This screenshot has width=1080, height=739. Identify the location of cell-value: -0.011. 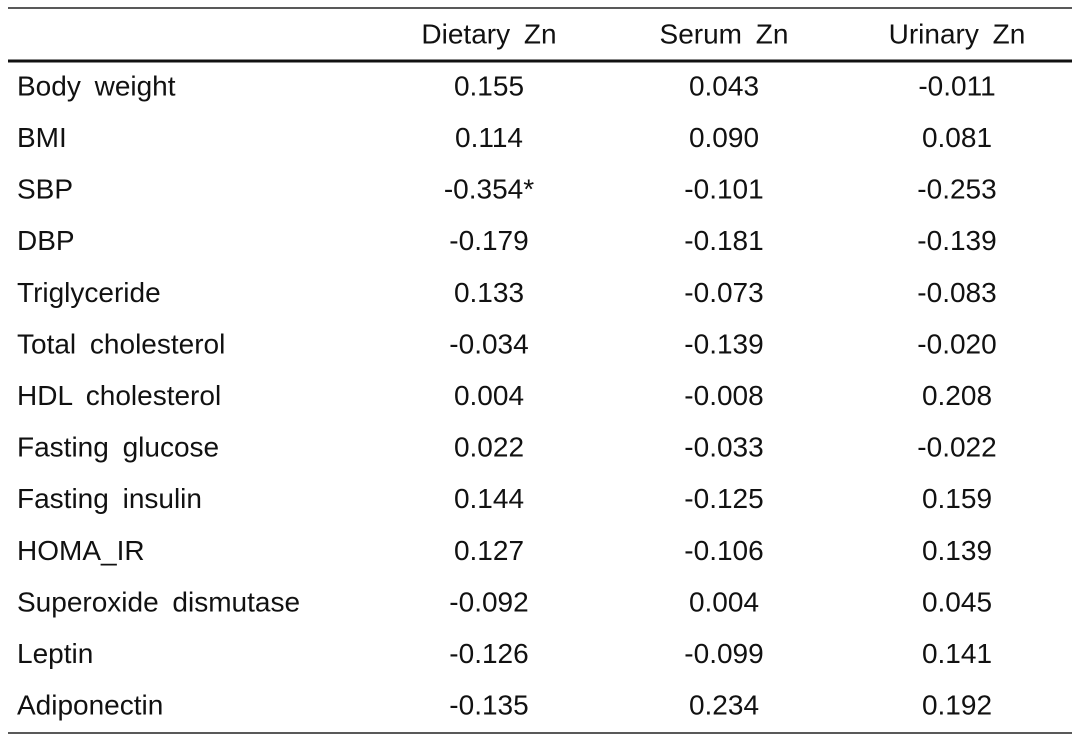
(956, 85).